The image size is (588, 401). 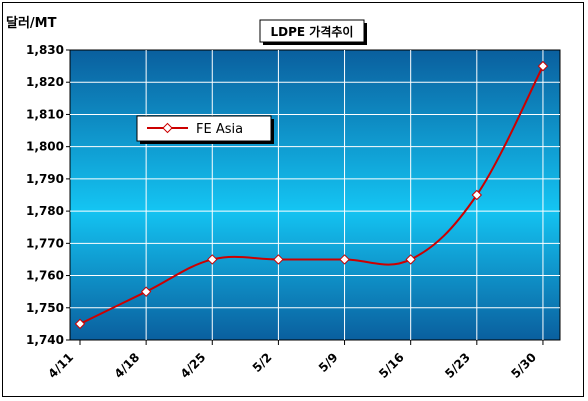 What do you see at coordinates (219, 129) in the screenshot?
I see `legend-label: FE Asia` at bounding box center [219, 129].